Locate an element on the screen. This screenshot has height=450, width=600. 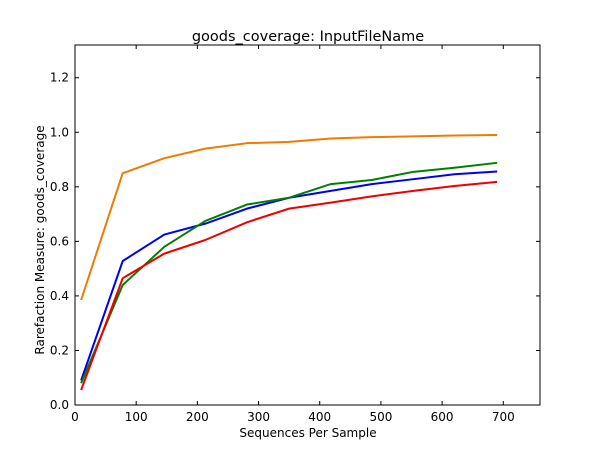
x-tick-label: 500 is located at coordinates (380, 417).